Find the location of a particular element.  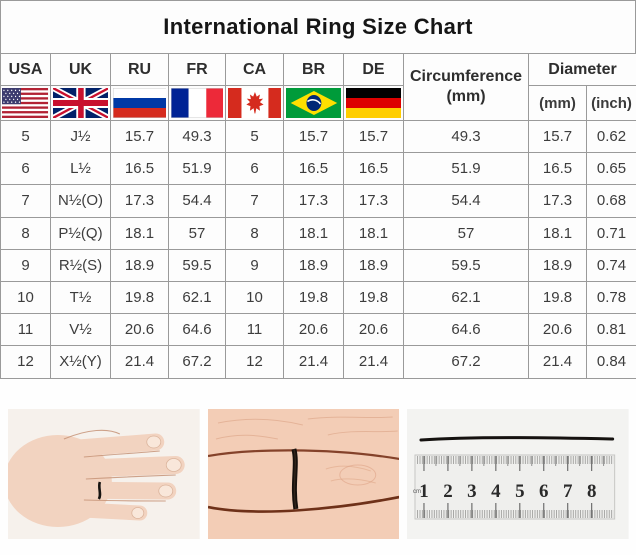

string-on-finger is located at coordinates (99, 490).